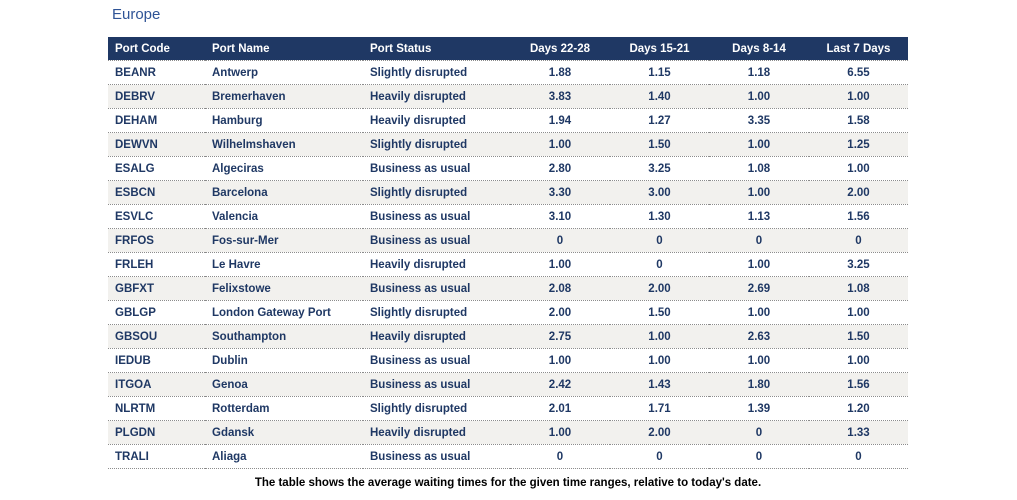 The height and width of the screenshot is (500, 1017). Describe the element at coordinates (759, 168) in the screenshot. I see `cell-days_8_14: 1.08` at that location.